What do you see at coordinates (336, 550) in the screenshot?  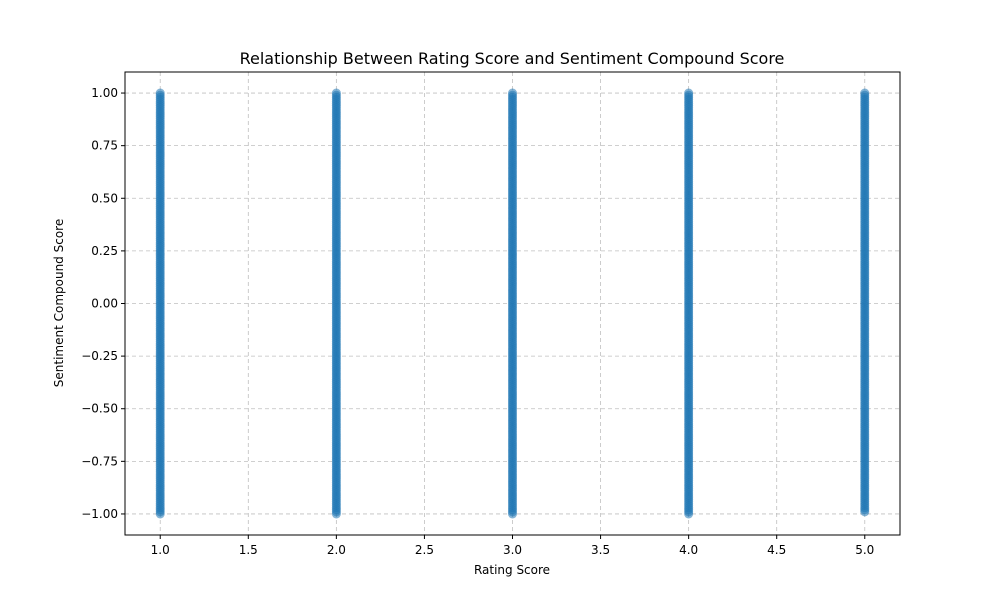 I see `x-tick-label: 2.0` at bounding box center [336, 550].